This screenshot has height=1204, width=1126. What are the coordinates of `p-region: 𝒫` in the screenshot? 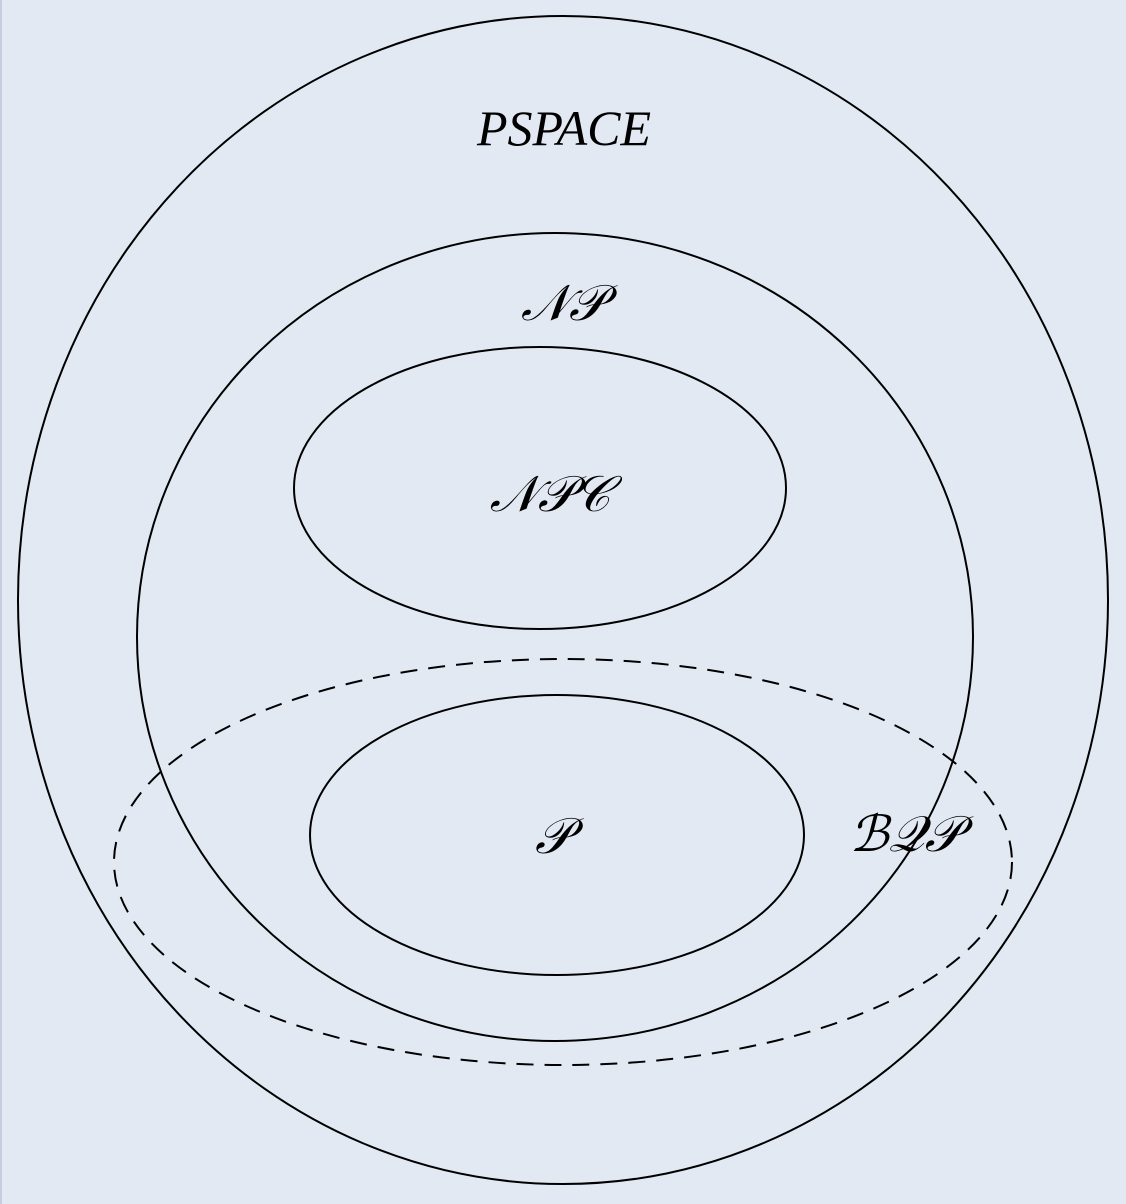 It's located at (557, 835).